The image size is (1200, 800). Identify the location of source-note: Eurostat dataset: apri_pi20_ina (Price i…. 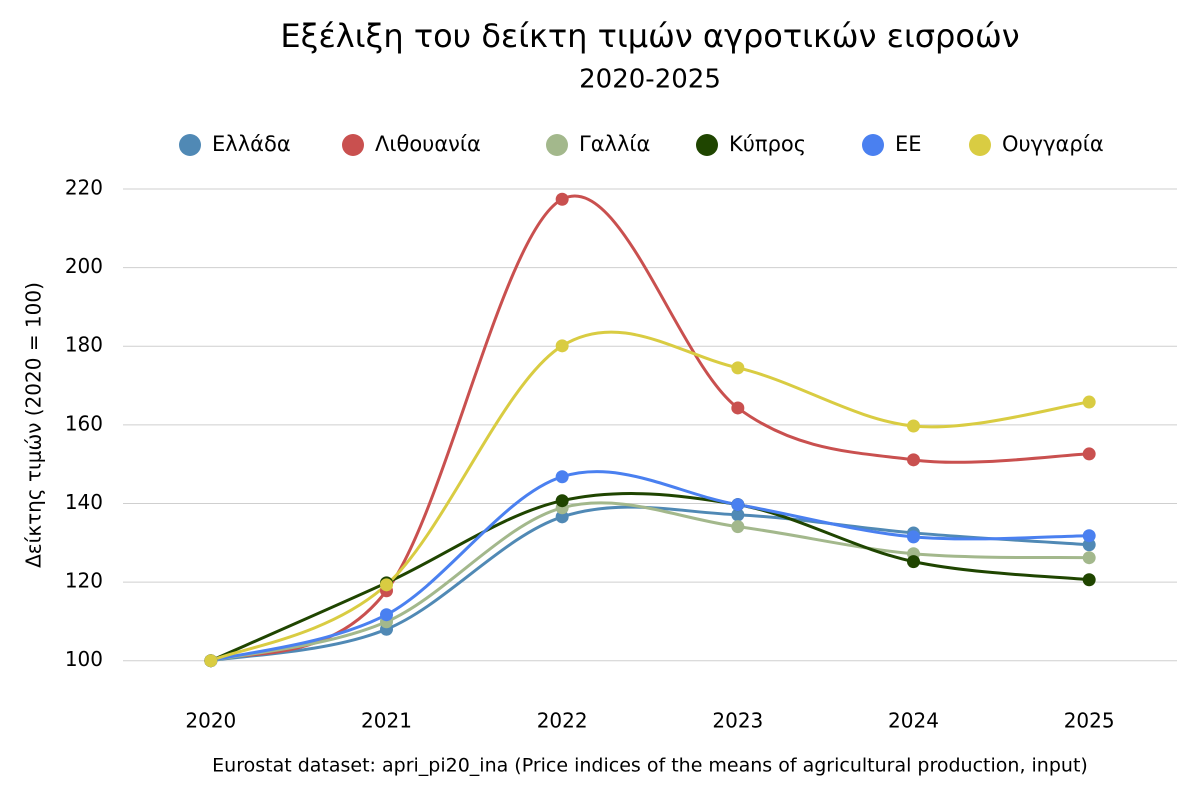
(650, 766).